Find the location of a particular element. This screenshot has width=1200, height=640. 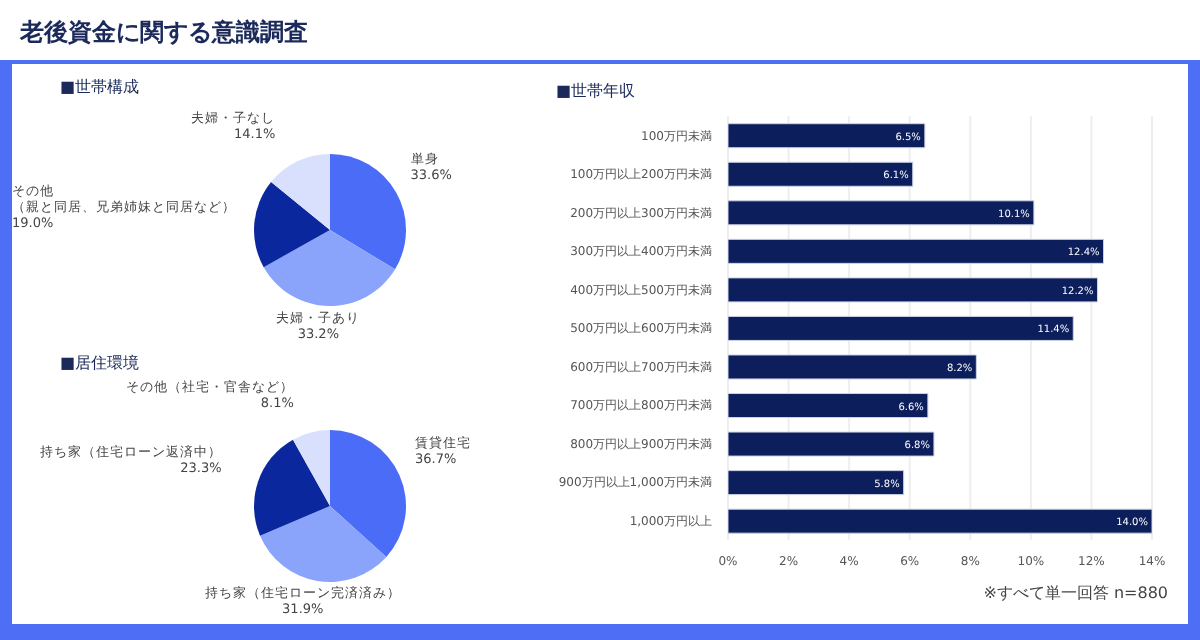

text: ※すべて単一回答 n=880 is located at coordinates (1075, 593).